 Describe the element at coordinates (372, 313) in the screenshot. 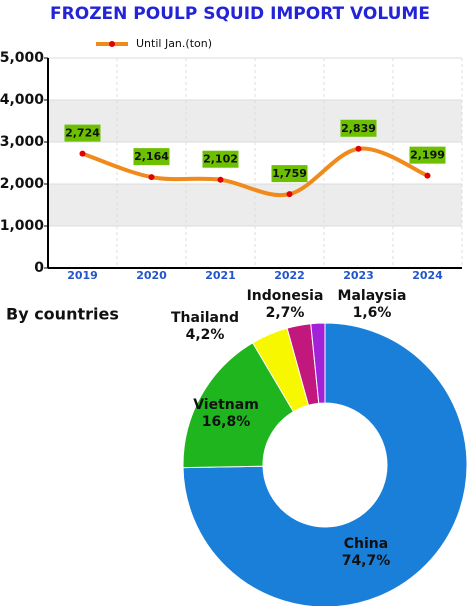

I see `slice-value: 1,6%` at that location.